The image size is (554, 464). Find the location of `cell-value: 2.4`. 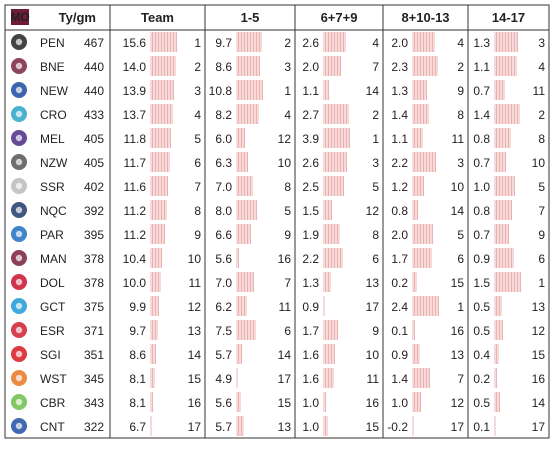

cell-value: 2.4 is located at coordinates (399, 307).